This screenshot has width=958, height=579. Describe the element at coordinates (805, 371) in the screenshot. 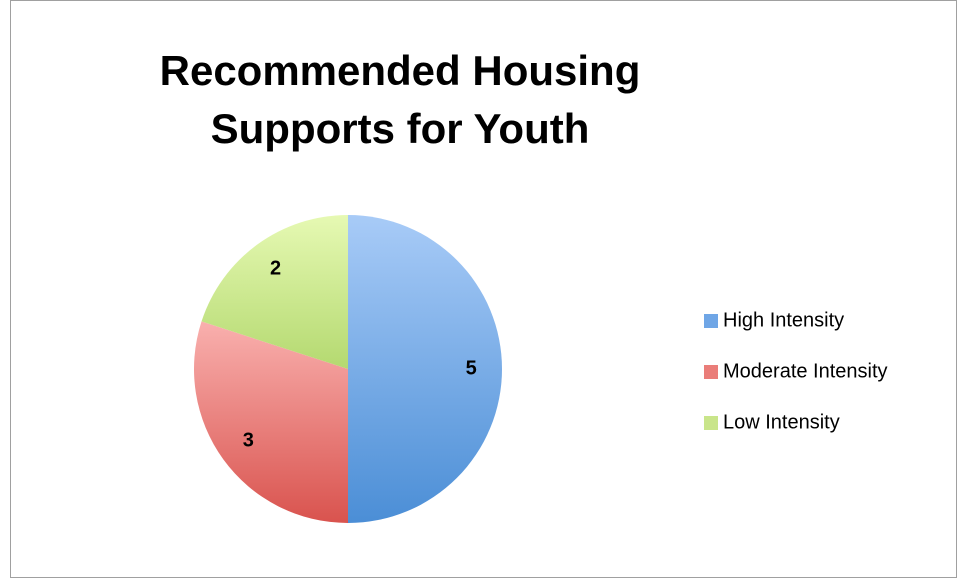

I see `legend-label: Moderate Intensity` at that location.